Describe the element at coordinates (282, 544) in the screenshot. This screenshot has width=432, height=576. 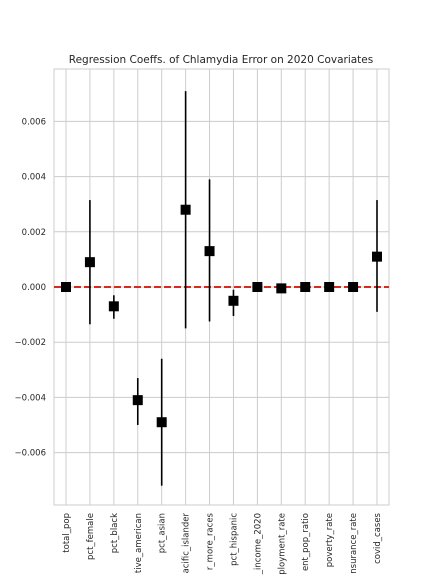
I see `x-tick-label: ployment_rate` at that location.